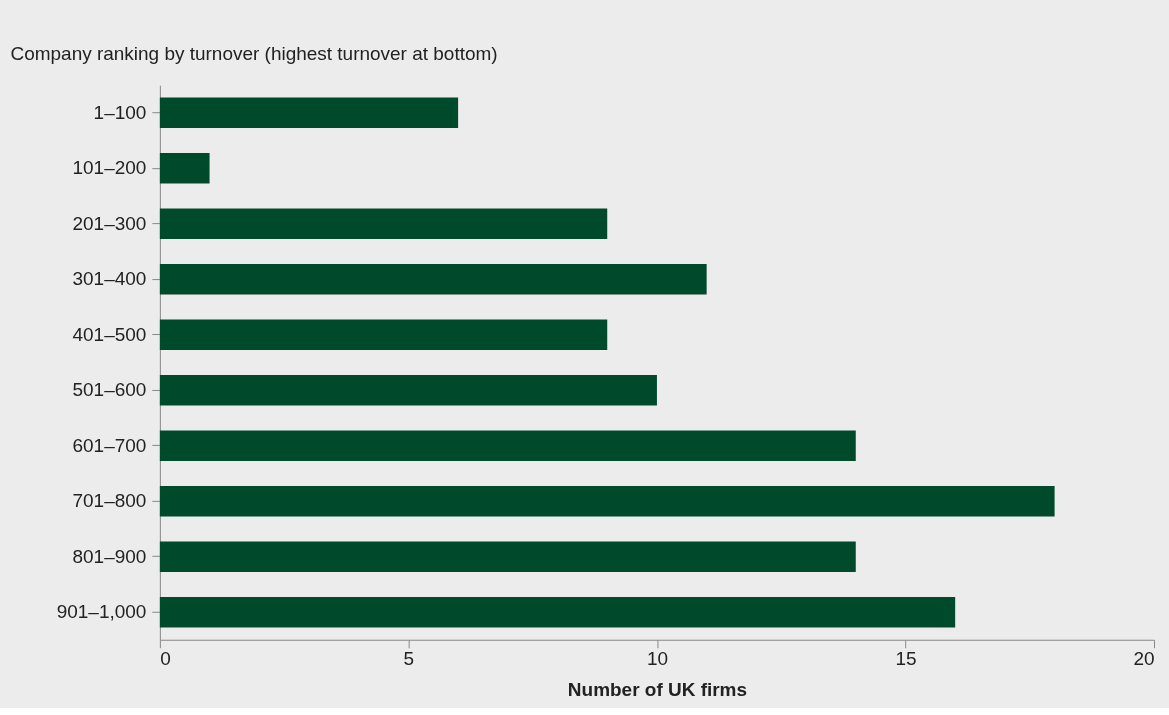  I want to click on y-tick-label: 501–600, so click(109, 390).